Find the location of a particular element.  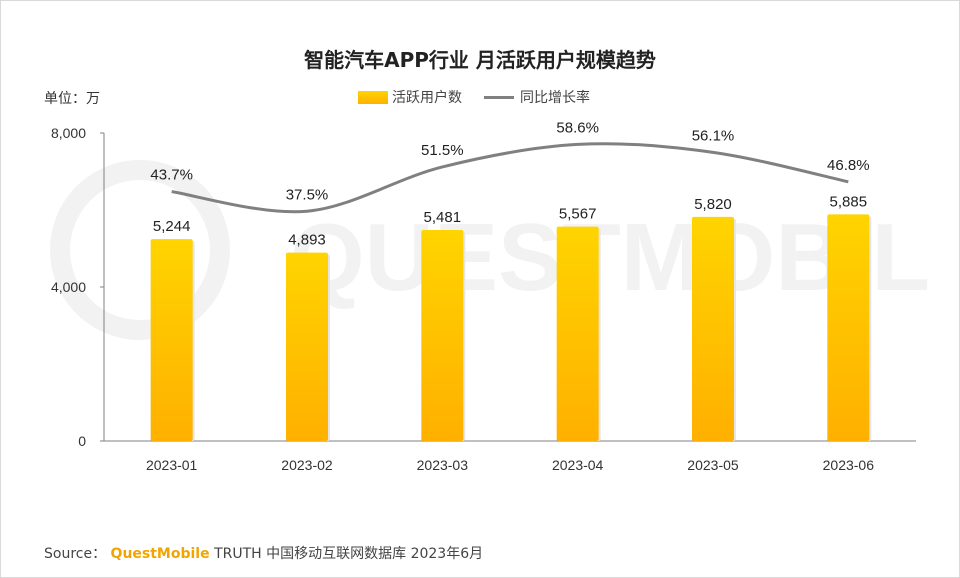

source-brand: QuestMobile is located at coordinates (160, 554).